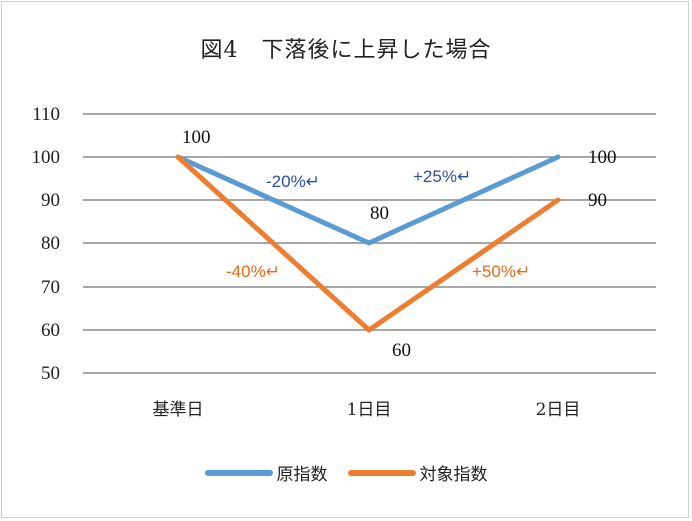 The width and height of the screenshot is (692, 521). I want to click on legend-label: 対象指数, so click(453, 475).